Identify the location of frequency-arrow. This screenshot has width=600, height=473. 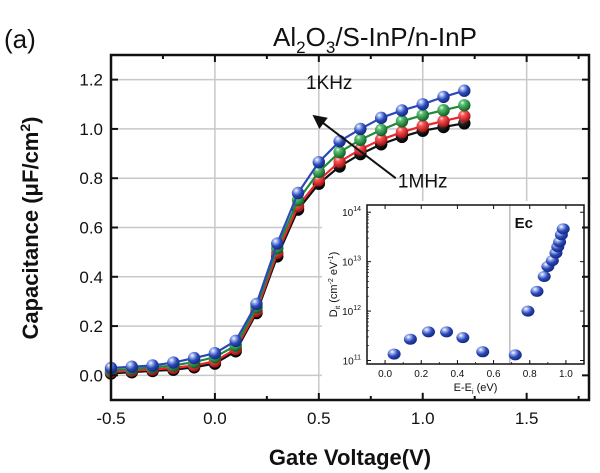
(354, 147).